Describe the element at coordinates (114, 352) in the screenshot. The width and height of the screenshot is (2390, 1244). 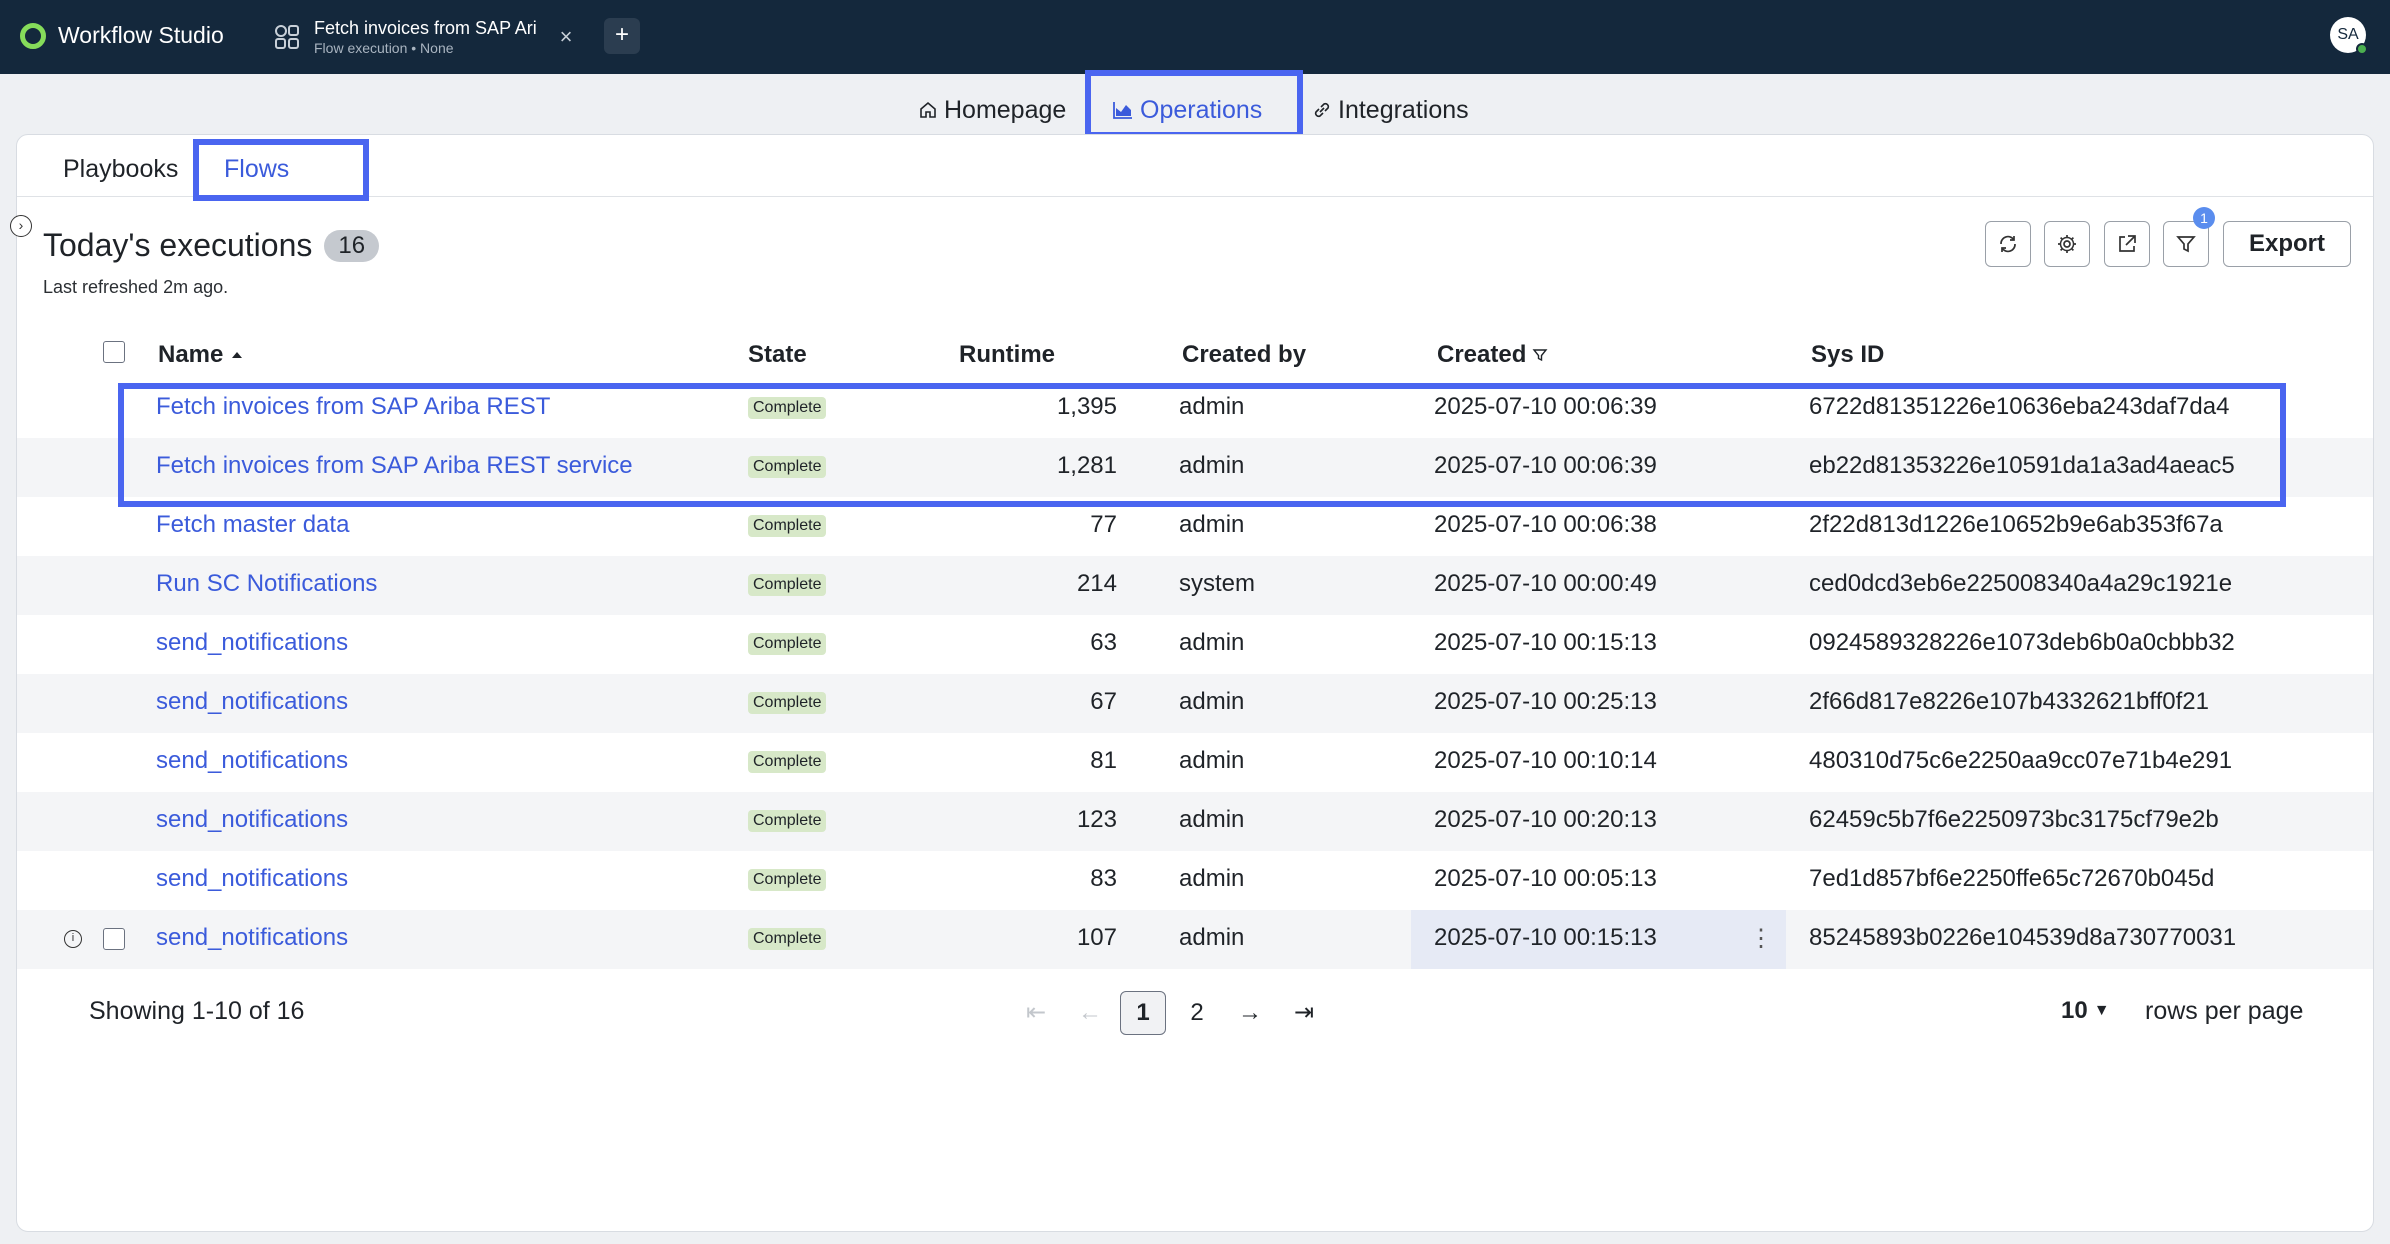
I see `select-all-checkbox` at that location.